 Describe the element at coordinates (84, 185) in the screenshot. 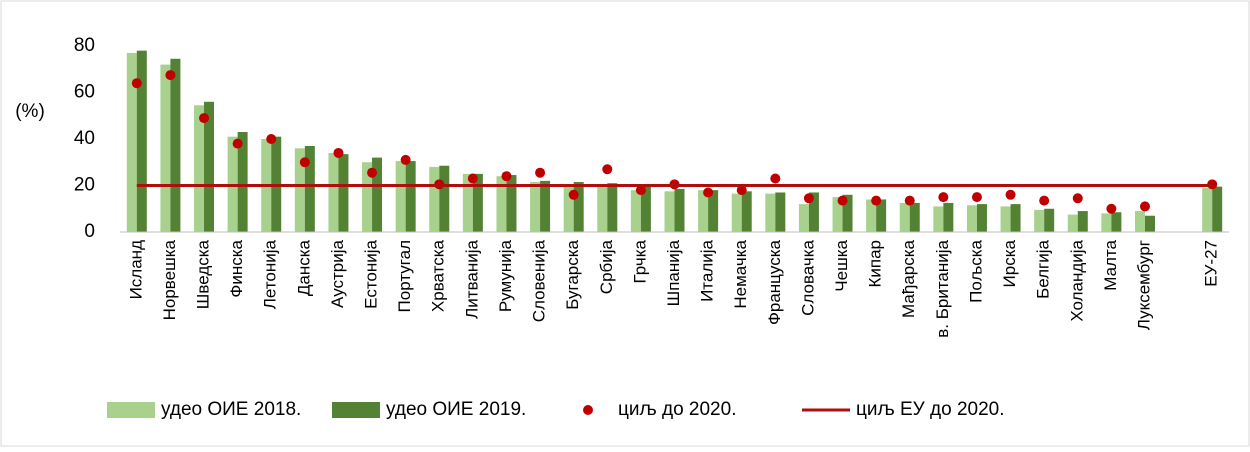

I see `y-tick-label: 20` at that location.